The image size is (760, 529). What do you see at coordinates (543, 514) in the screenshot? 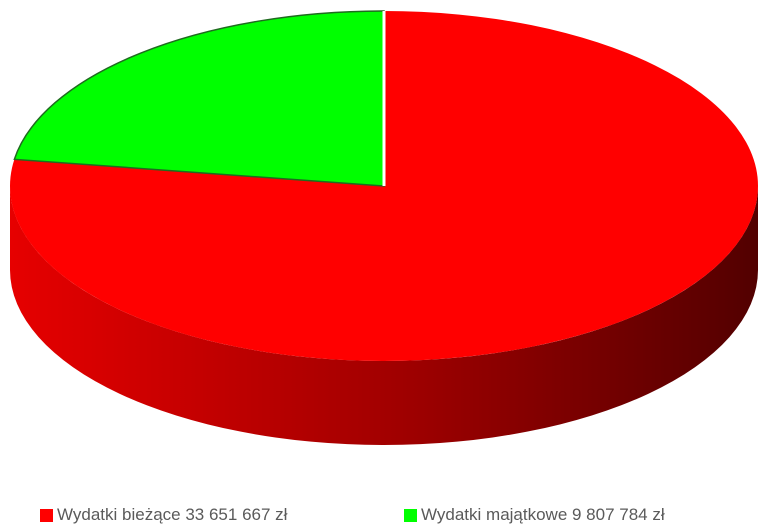
I see `legend-label: Wydatki majątkowe 9 807 784 zł` at bounding box center [543, 514].